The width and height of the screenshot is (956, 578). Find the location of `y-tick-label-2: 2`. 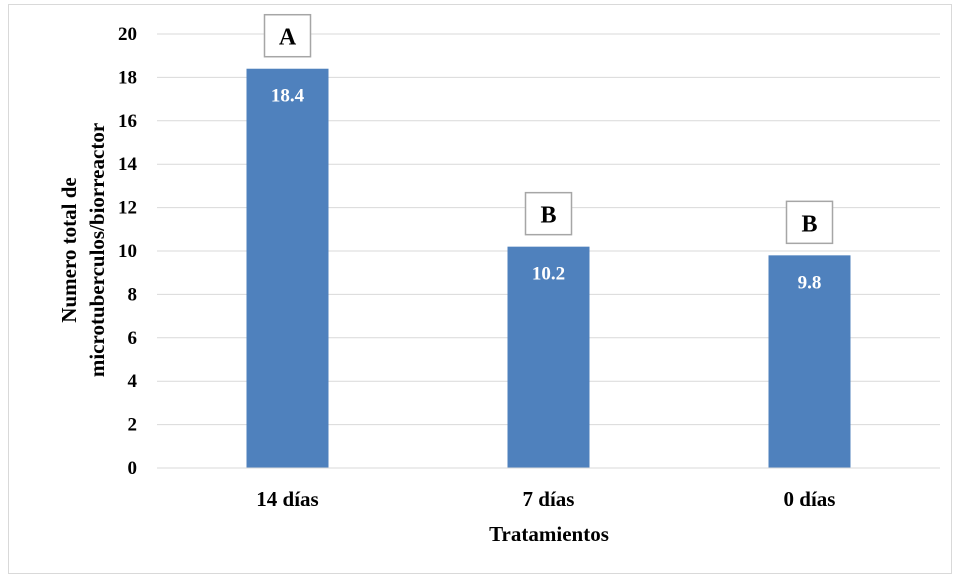

y-tick-label-2: 2 is located at coordinates (133, 425).